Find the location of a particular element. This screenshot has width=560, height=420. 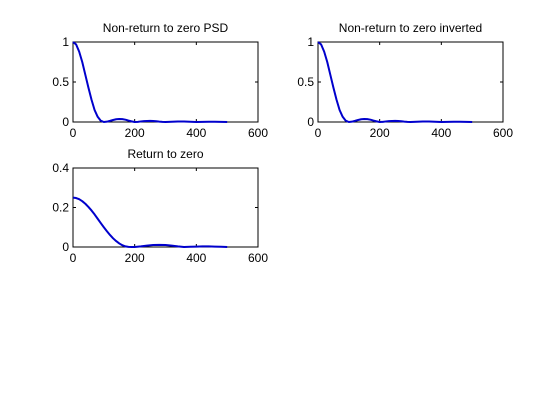

subplot-return-to-zero: 0 200 400 600 0 0.2 0.4 Return to zero is located at coordinates (160, 206).